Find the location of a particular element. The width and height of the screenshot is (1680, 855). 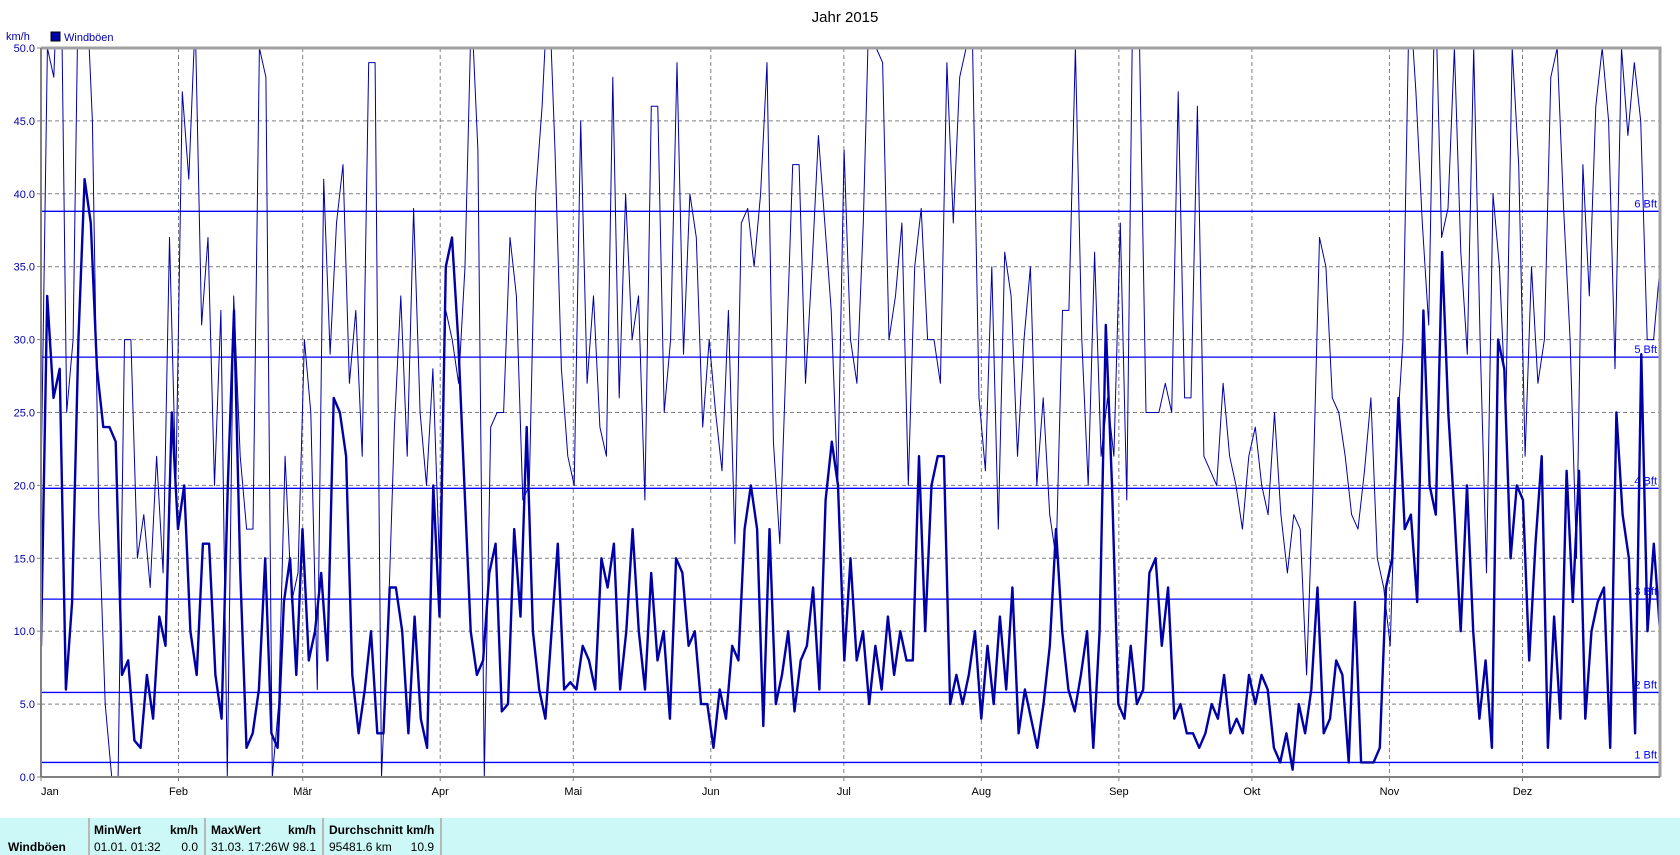

y-tick-label: 15.0 is located at coordinates (24, 559).